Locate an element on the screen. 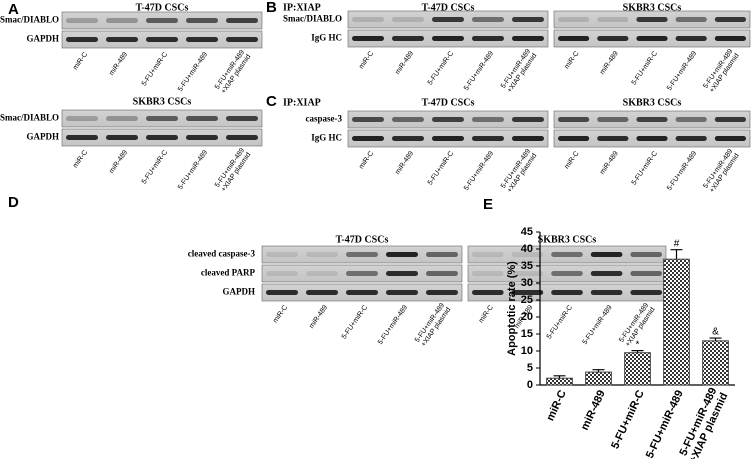 This screenshot has height=459, width=752. y-tick-label: 40 is located at coordinates (527, 249).